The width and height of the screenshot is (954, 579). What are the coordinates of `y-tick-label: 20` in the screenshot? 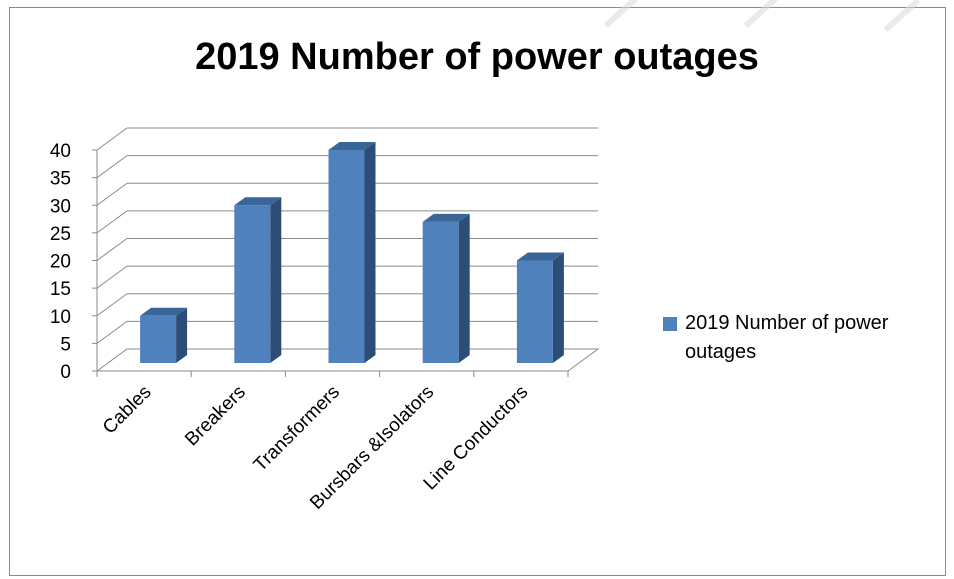 It's located at (60, 262).